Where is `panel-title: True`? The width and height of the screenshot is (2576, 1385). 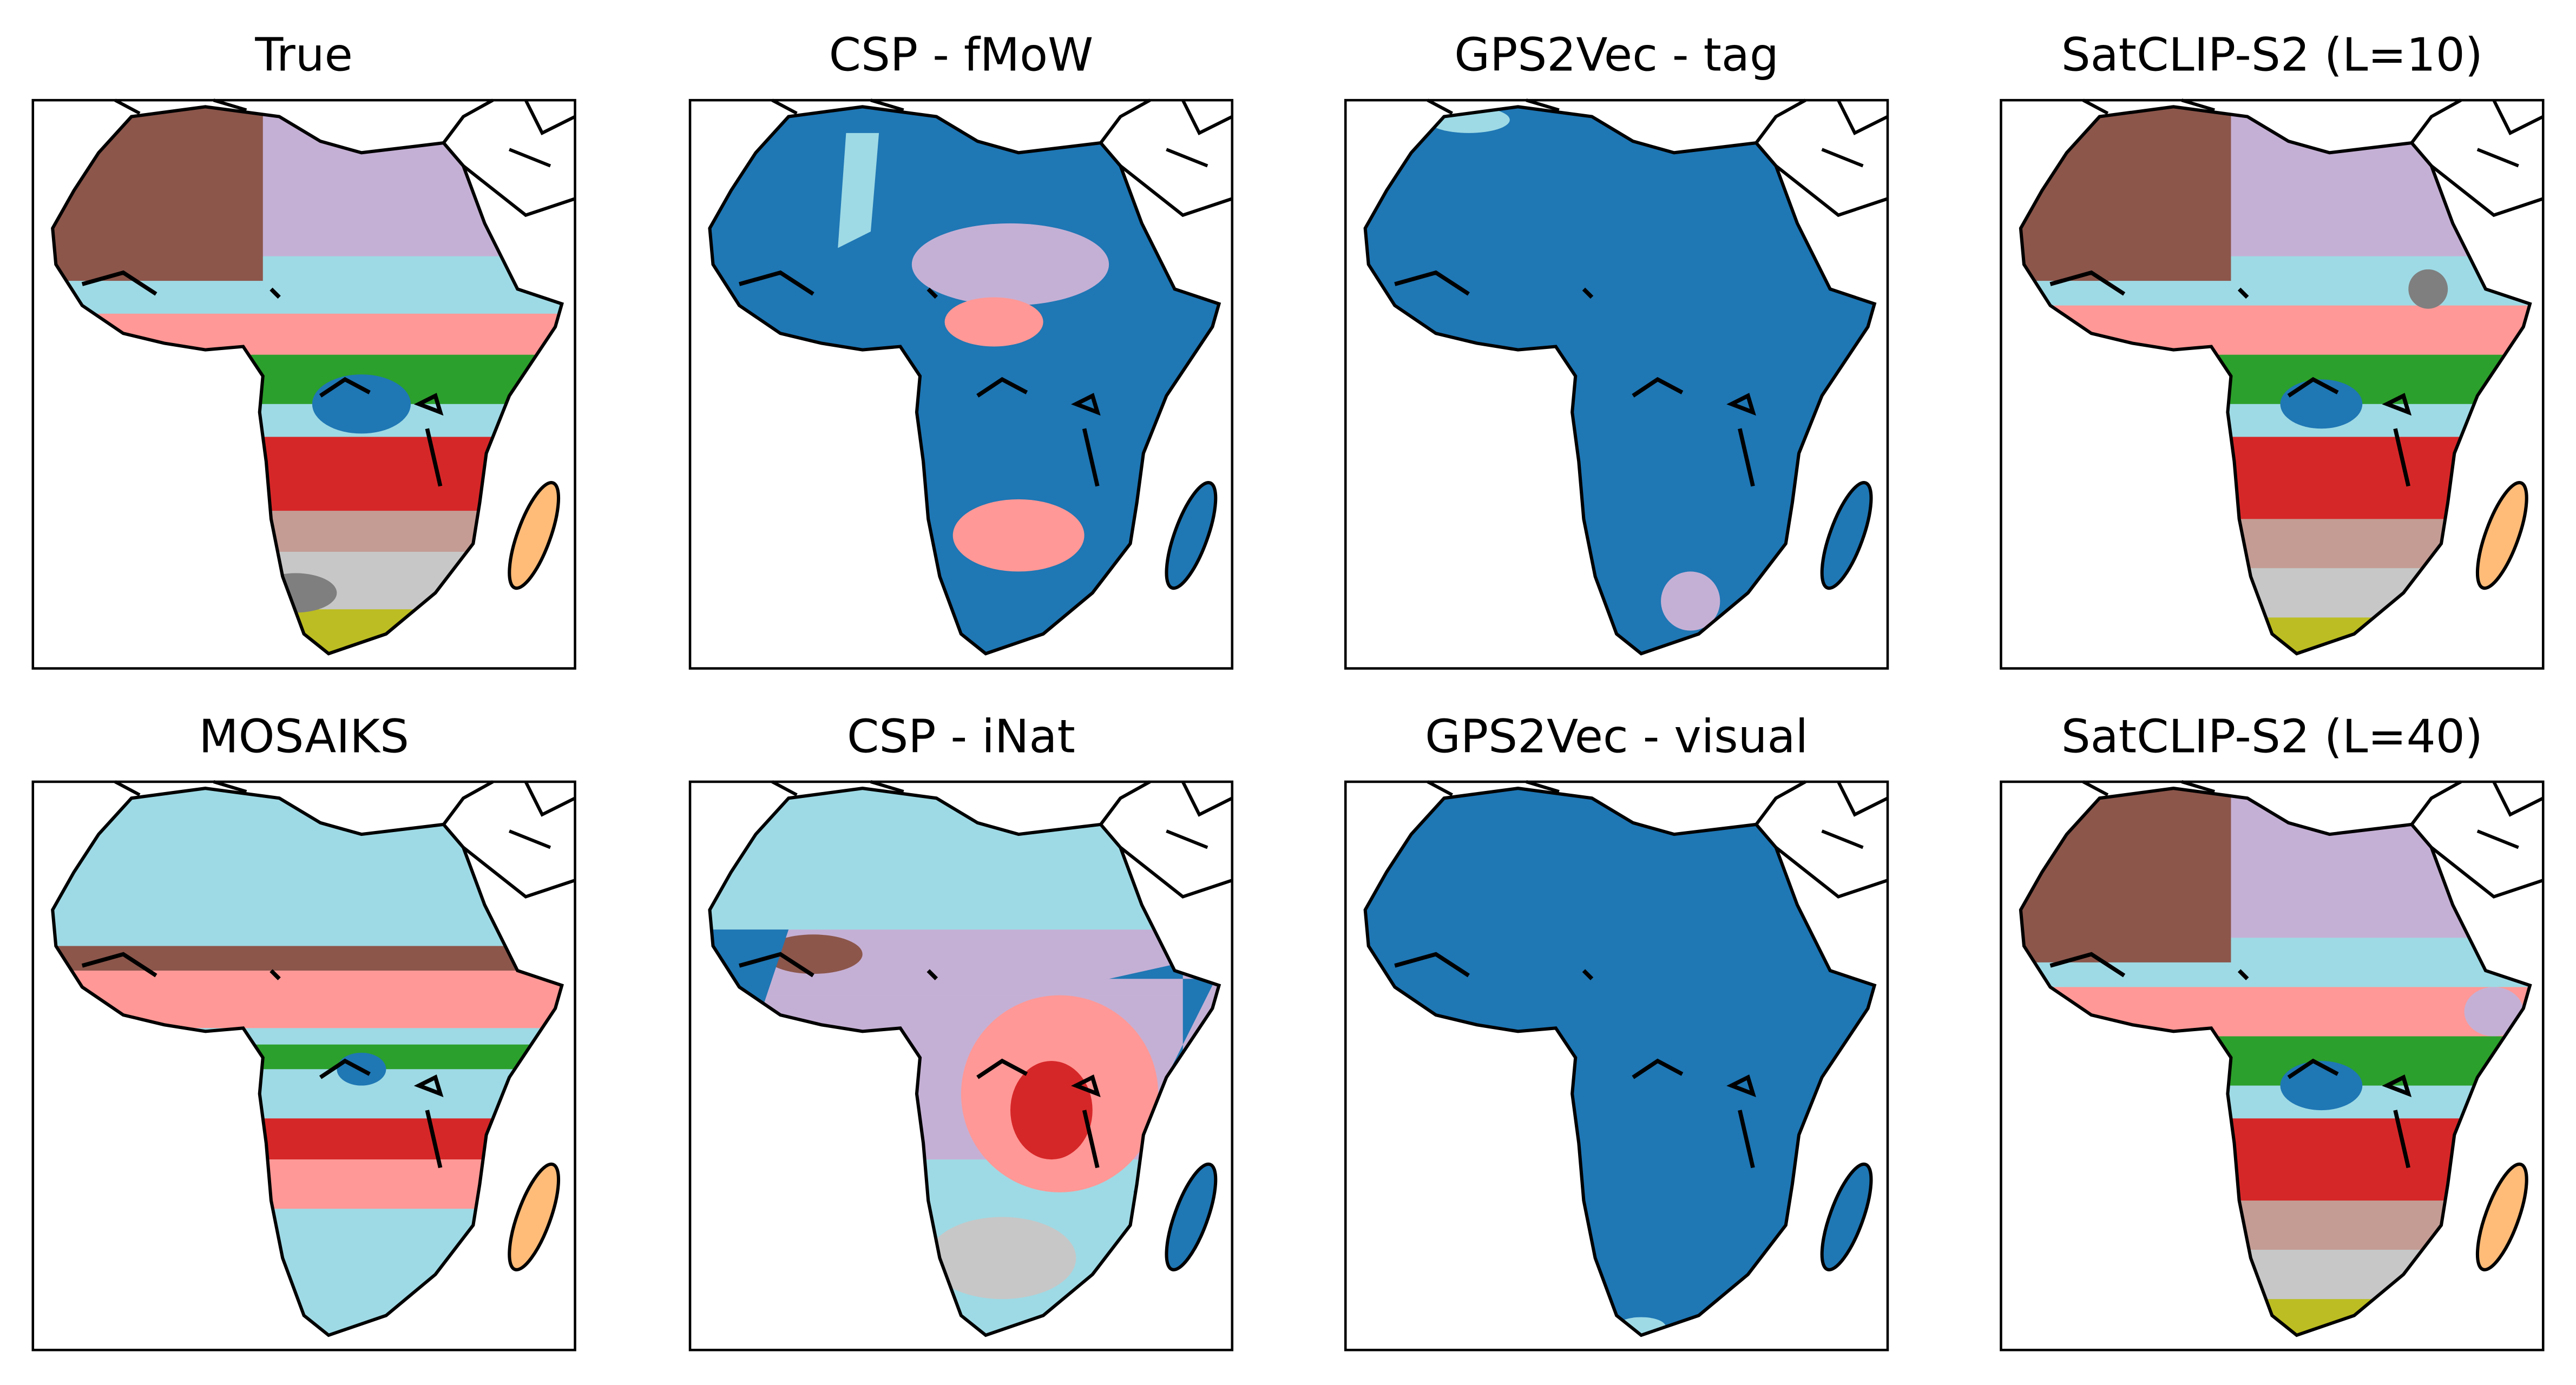
panel-title: True is located at coordinates (303, 56).